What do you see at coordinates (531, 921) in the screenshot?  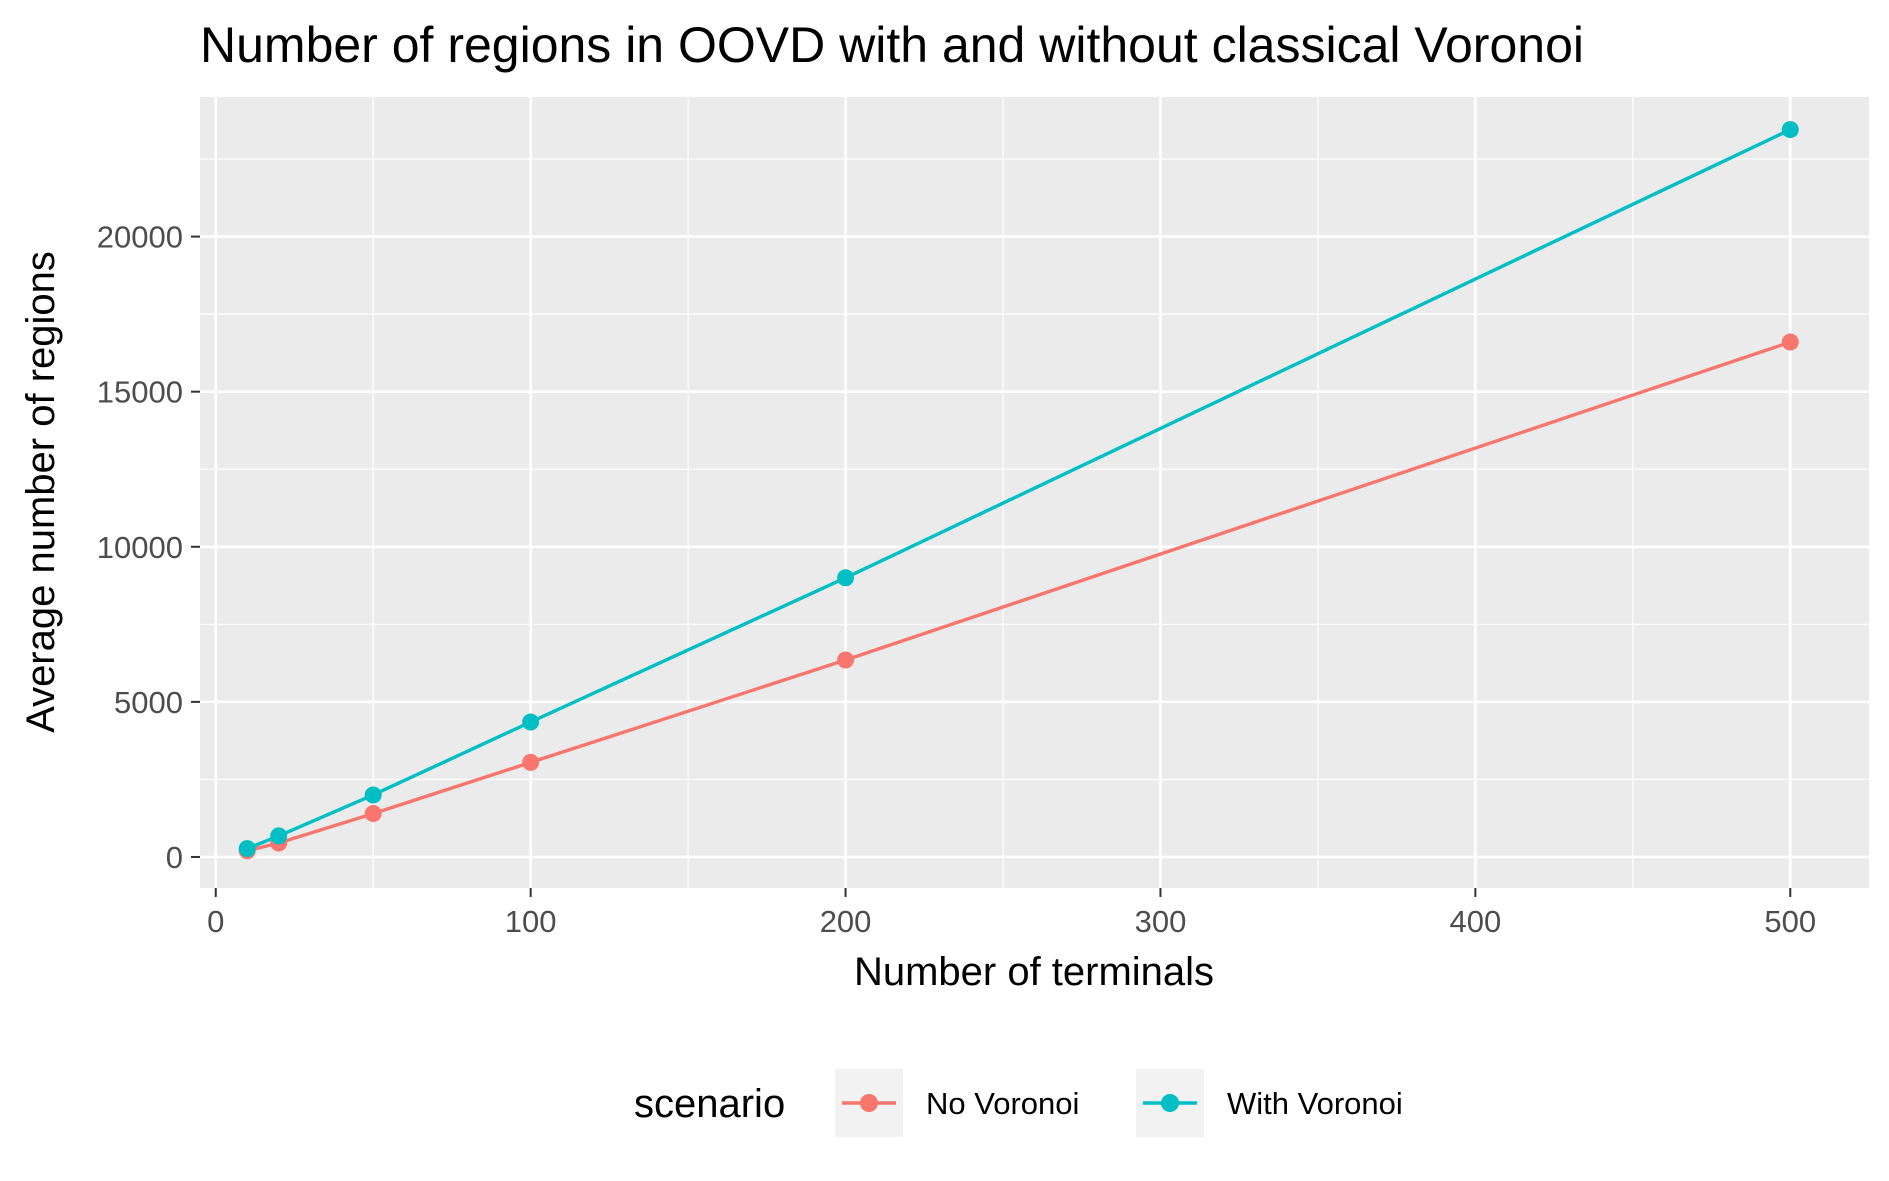 I see `x-tick-label: 100` at bounding box center [531, 921].